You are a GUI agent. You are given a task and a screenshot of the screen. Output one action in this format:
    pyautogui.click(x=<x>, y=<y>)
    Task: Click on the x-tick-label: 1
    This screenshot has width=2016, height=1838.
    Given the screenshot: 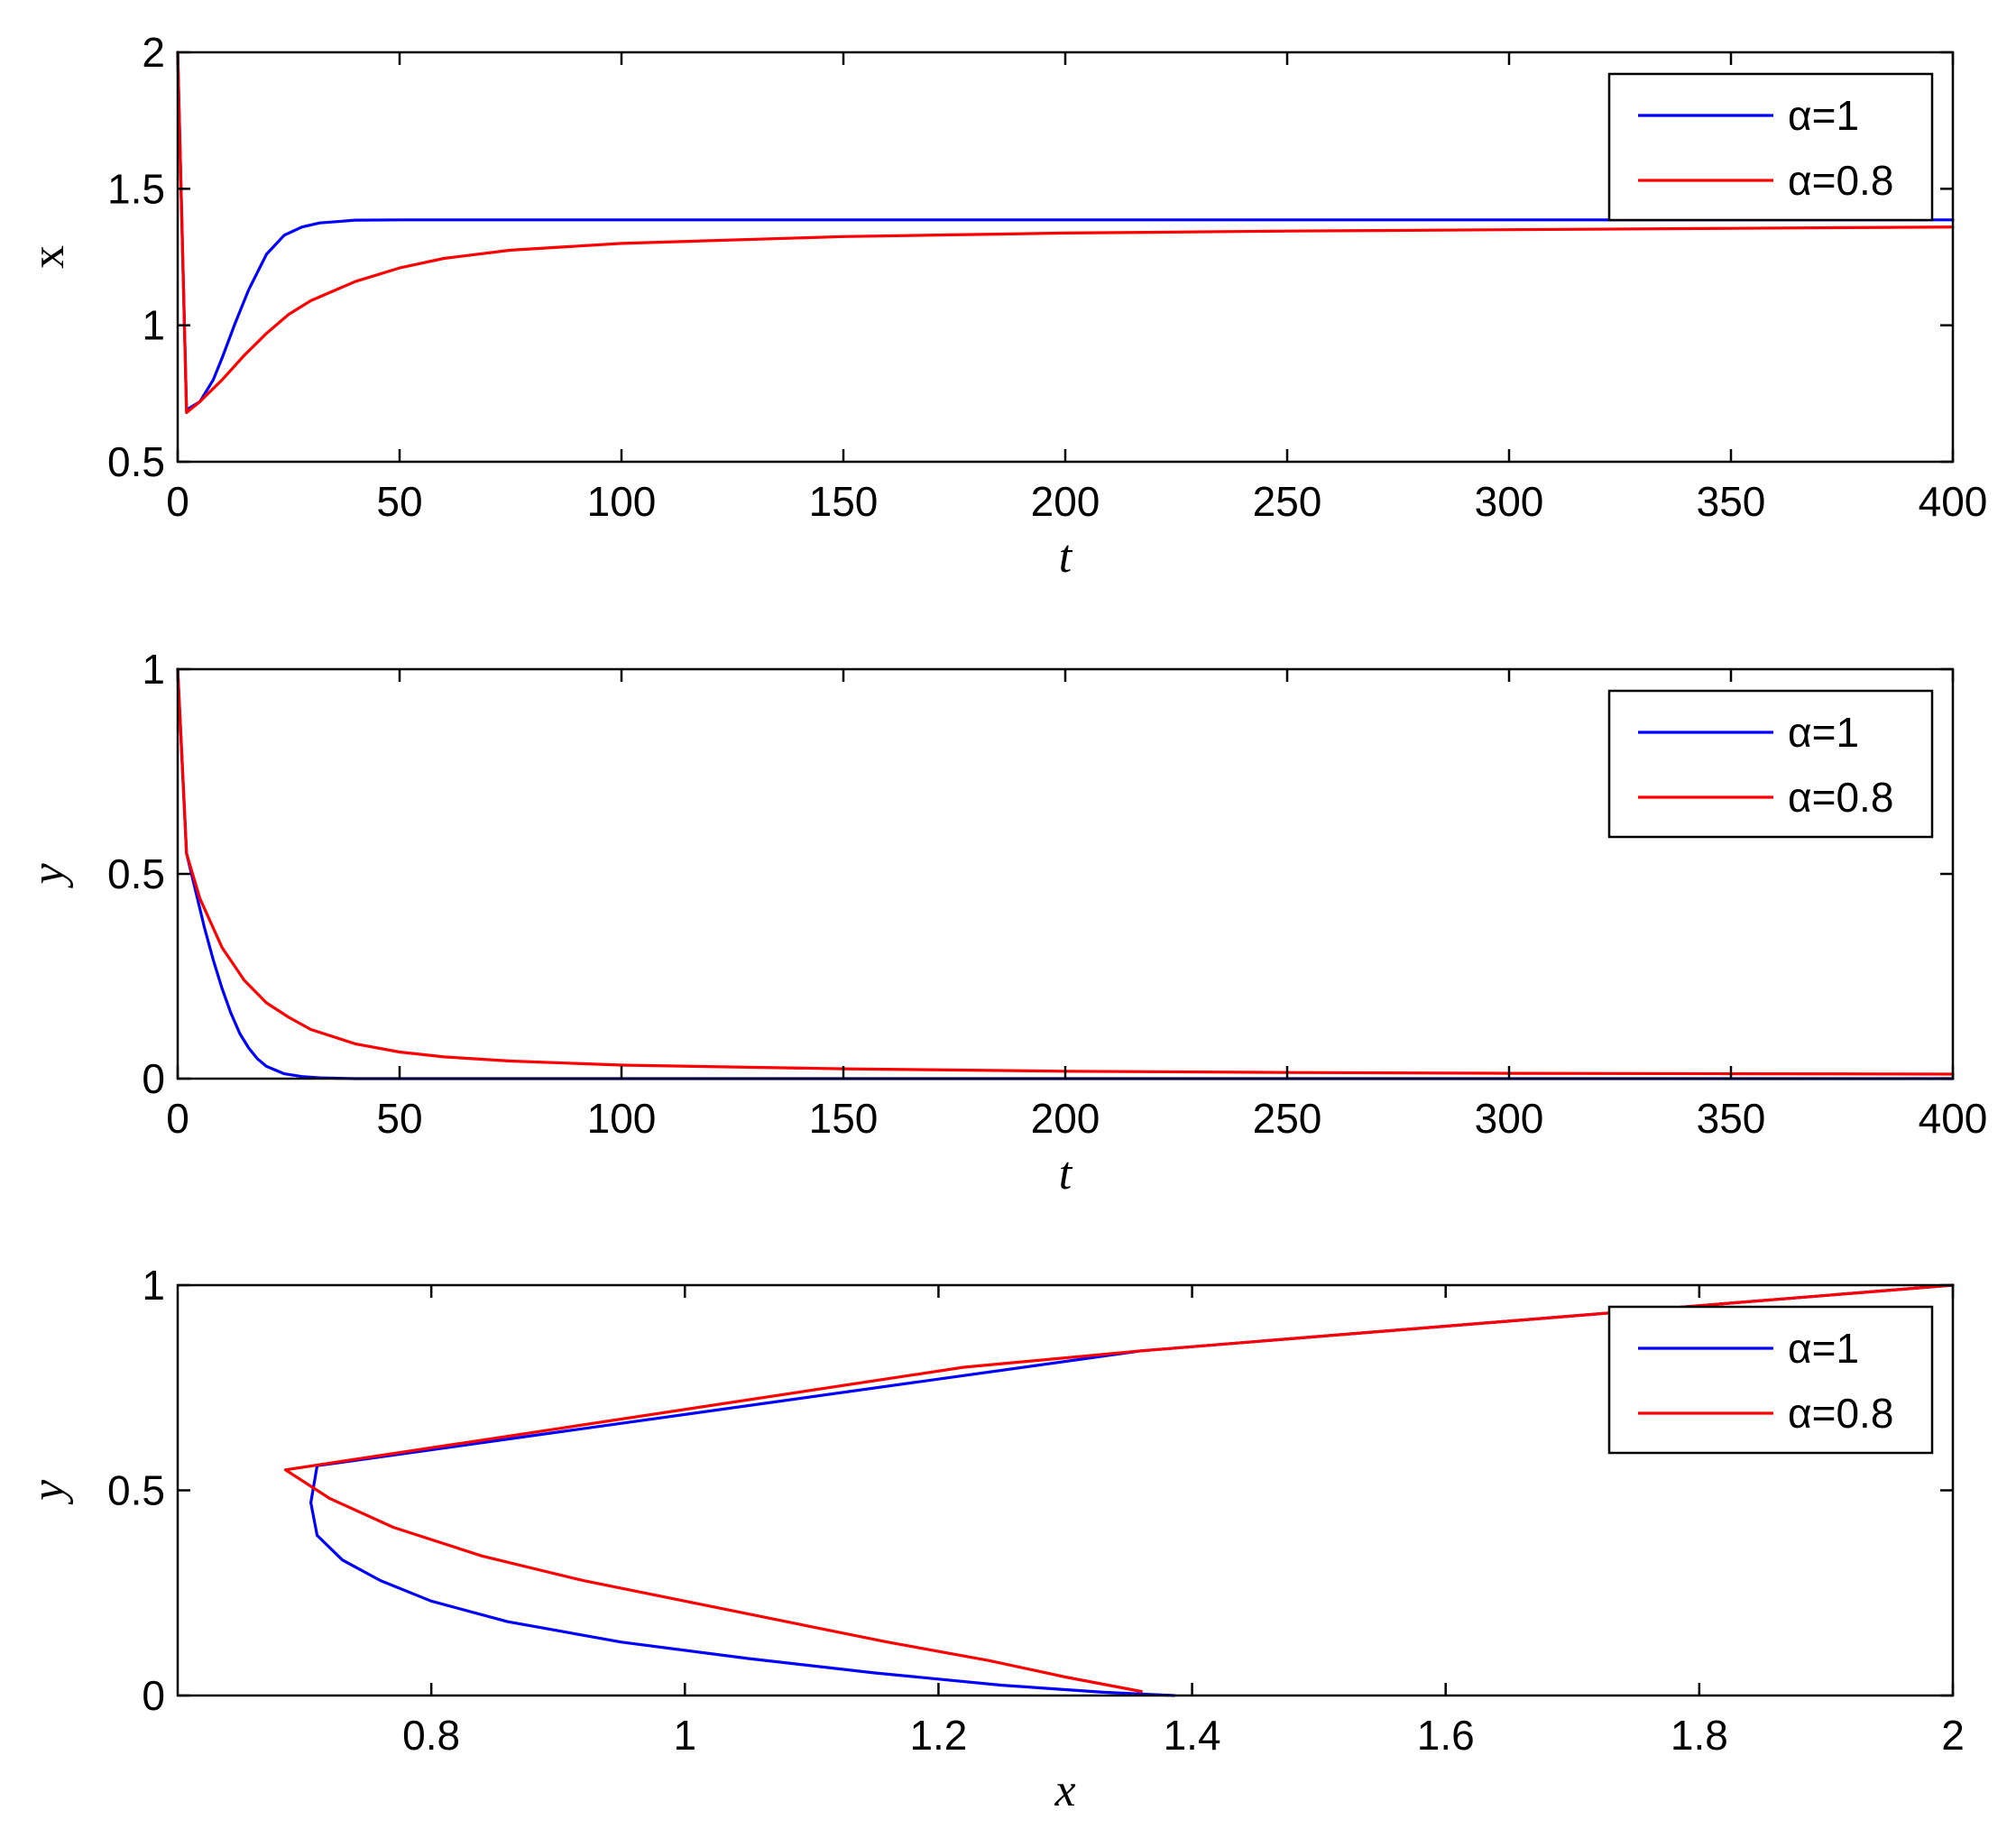 What is the action you would take?
    pyautogui.click(x=684, y=1735)
    